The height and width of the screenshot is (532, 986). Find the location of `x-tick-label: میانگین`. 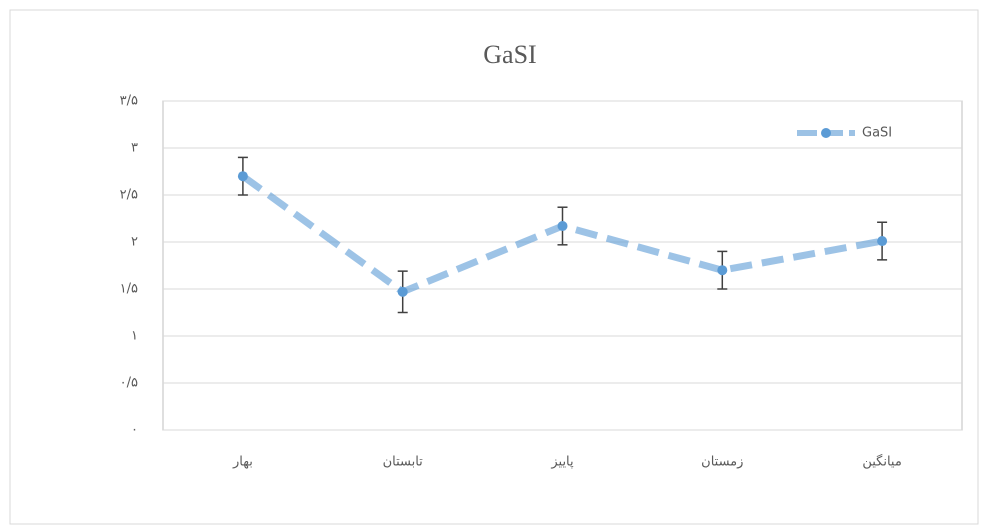

x-tick-label: میانگین is located at coordinates (881, 462).